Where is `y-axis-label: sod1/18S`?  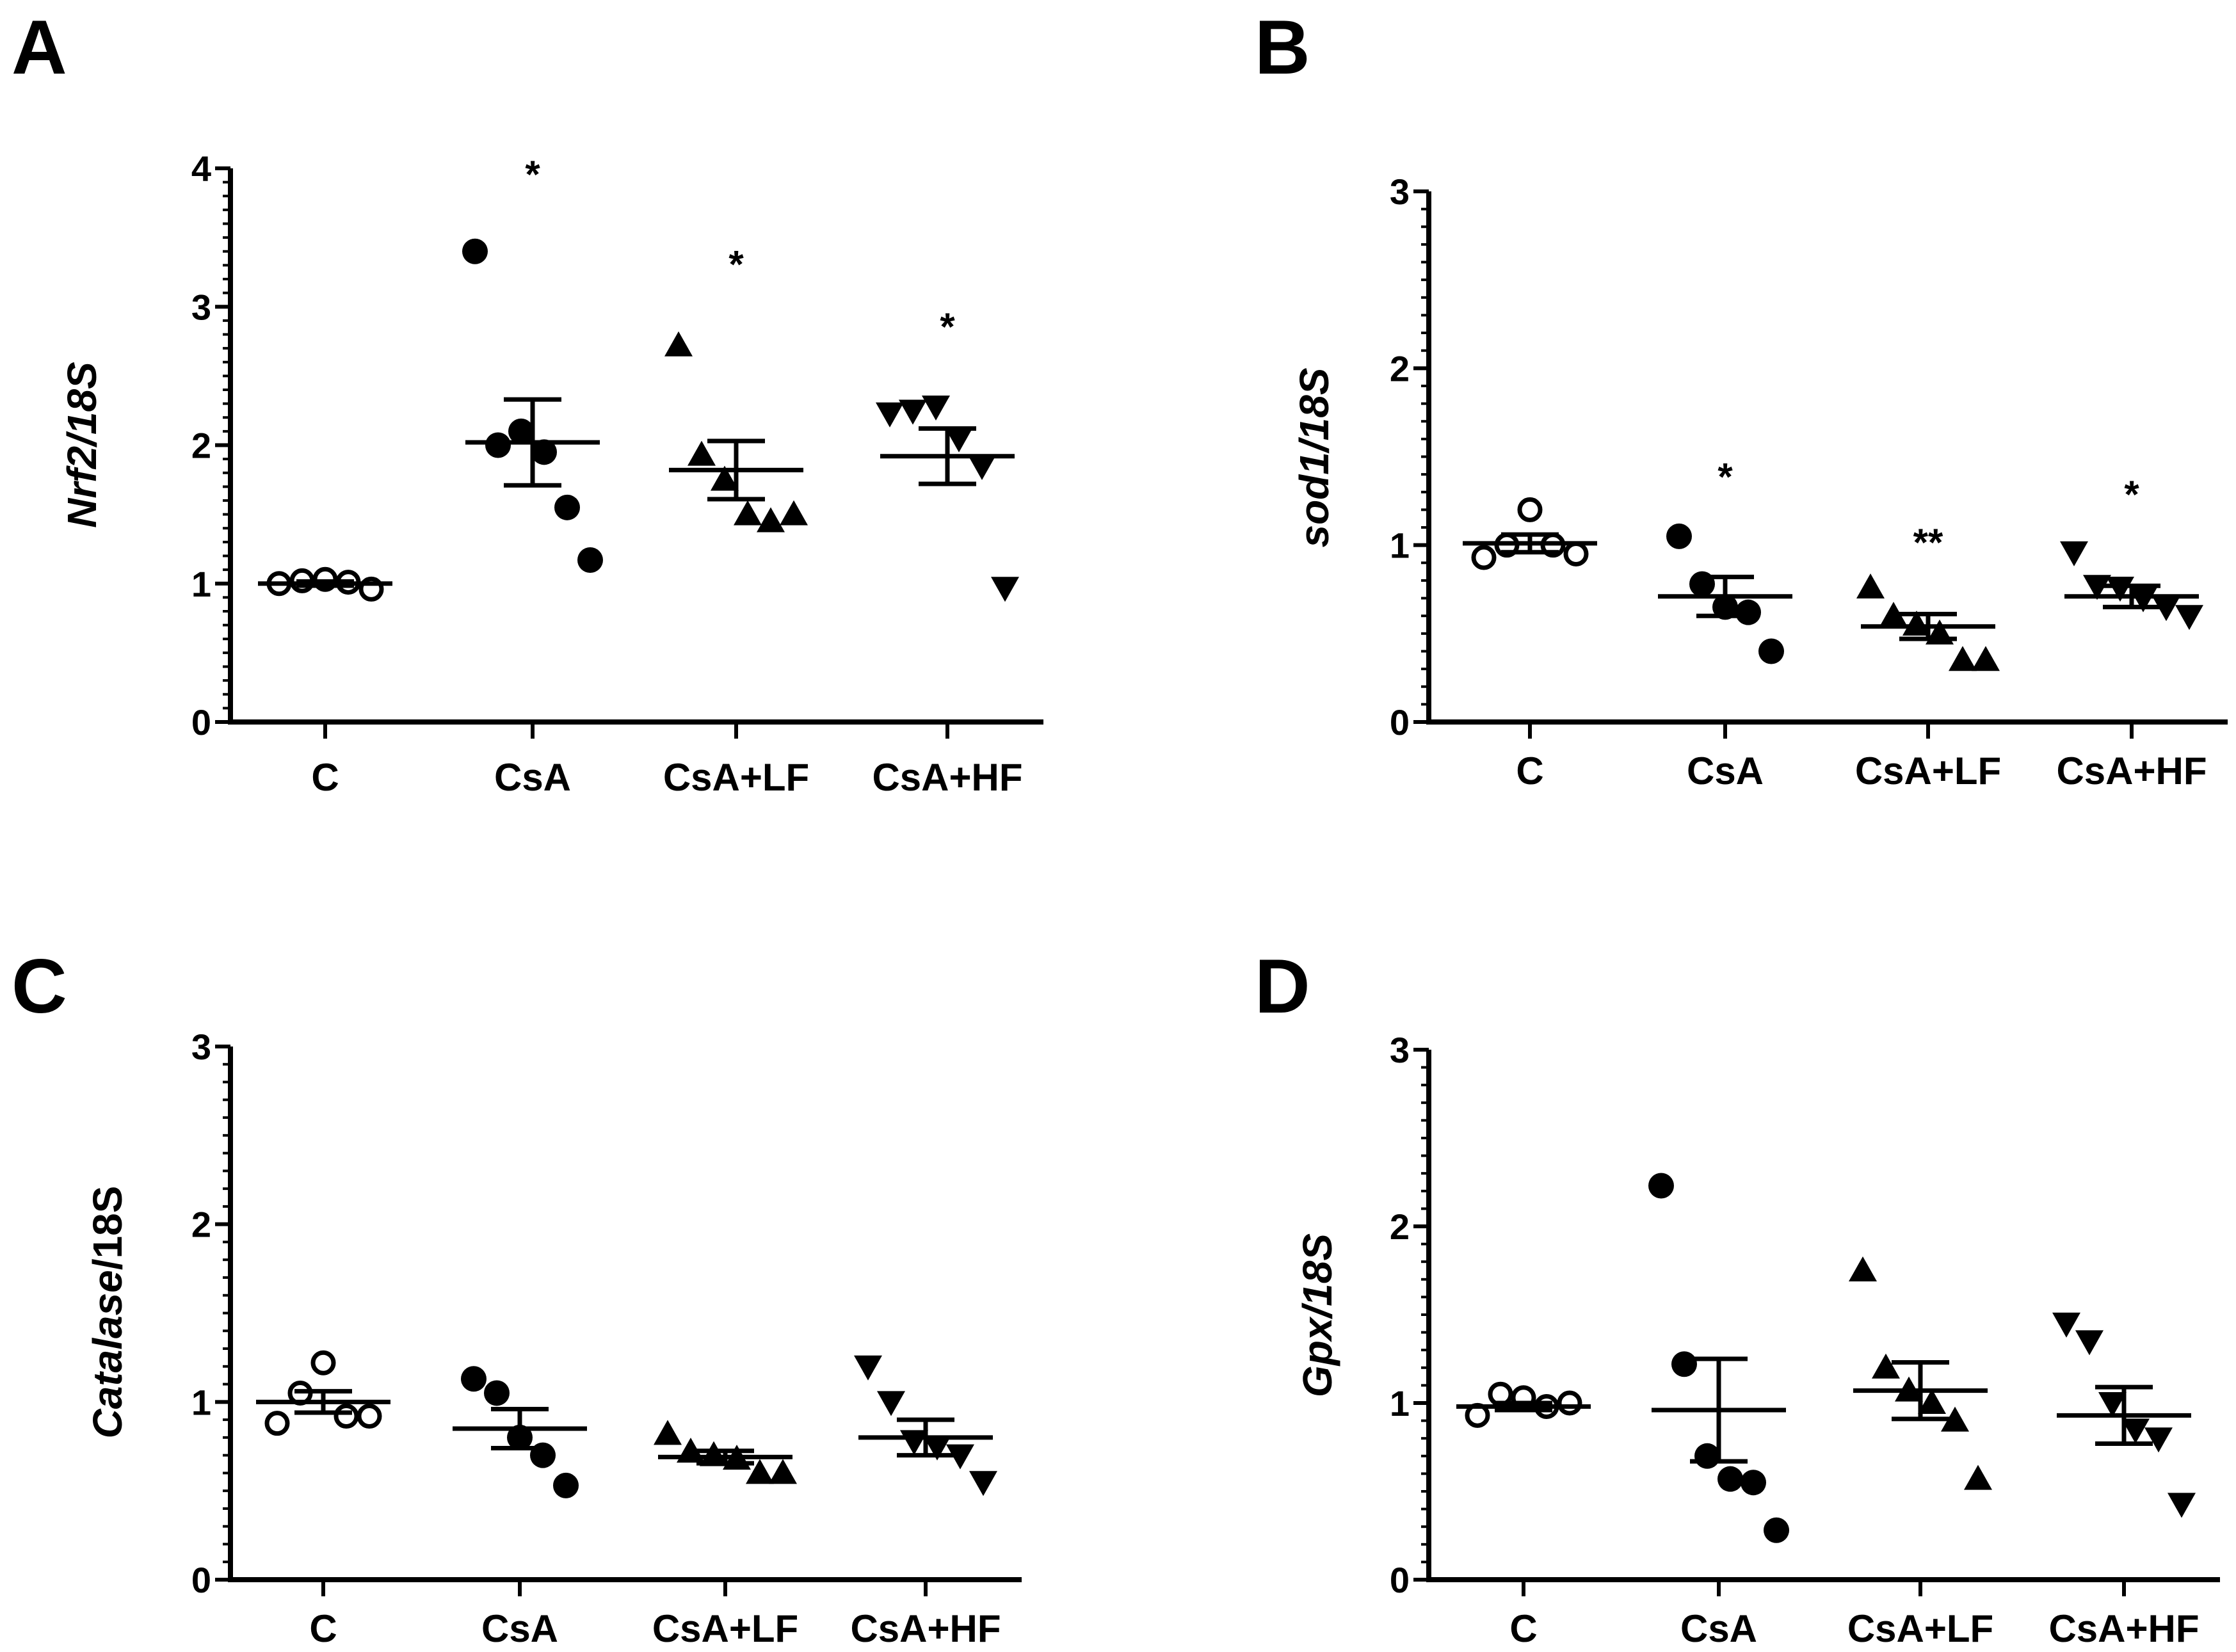 y-axis-label: sod1/18S is located at coordinates (1314, 457).